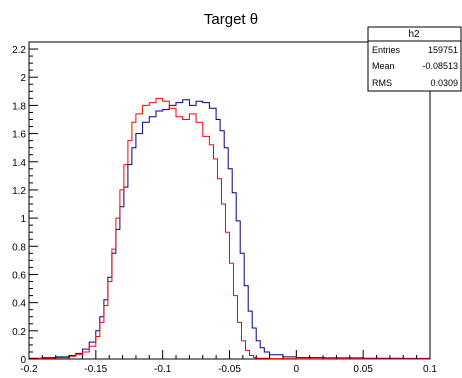 The height and width of the screenshot is (378, 462). Describe the element at coordinates (229, 369) in the screenshot. I see `x-tick-label: -0.05` at that location.